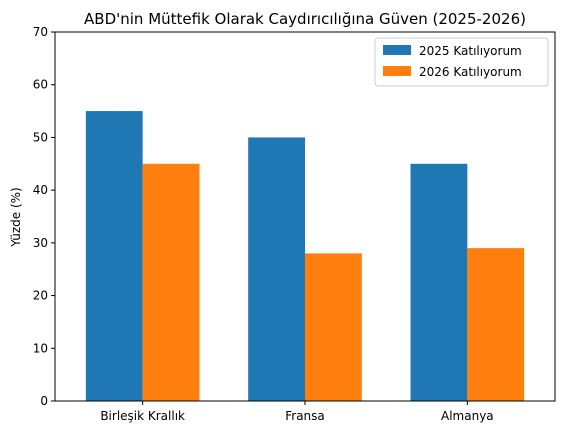 This screenshot has width=562, height=435. What do you see at coordinates (40, 85) in the screenshot?
I see `y-tick-label: 60` at bounding box center [40, 85].